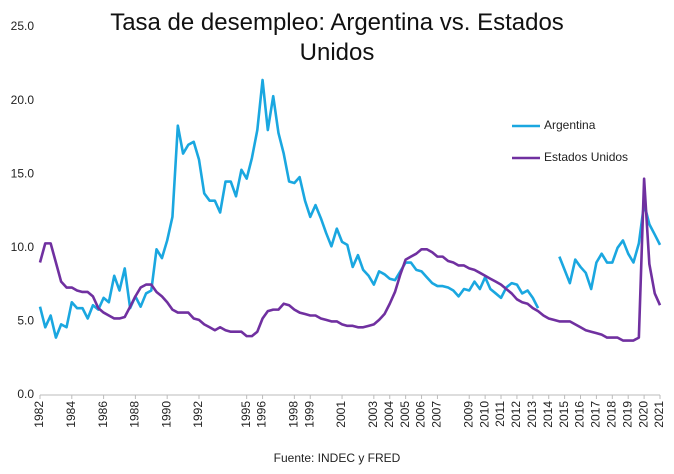 The width and height of the screenshot is (674, 474). Describe the element at coordinates (294, 414) in the screenshot. I see `x-tick-label: 1998` at that location.